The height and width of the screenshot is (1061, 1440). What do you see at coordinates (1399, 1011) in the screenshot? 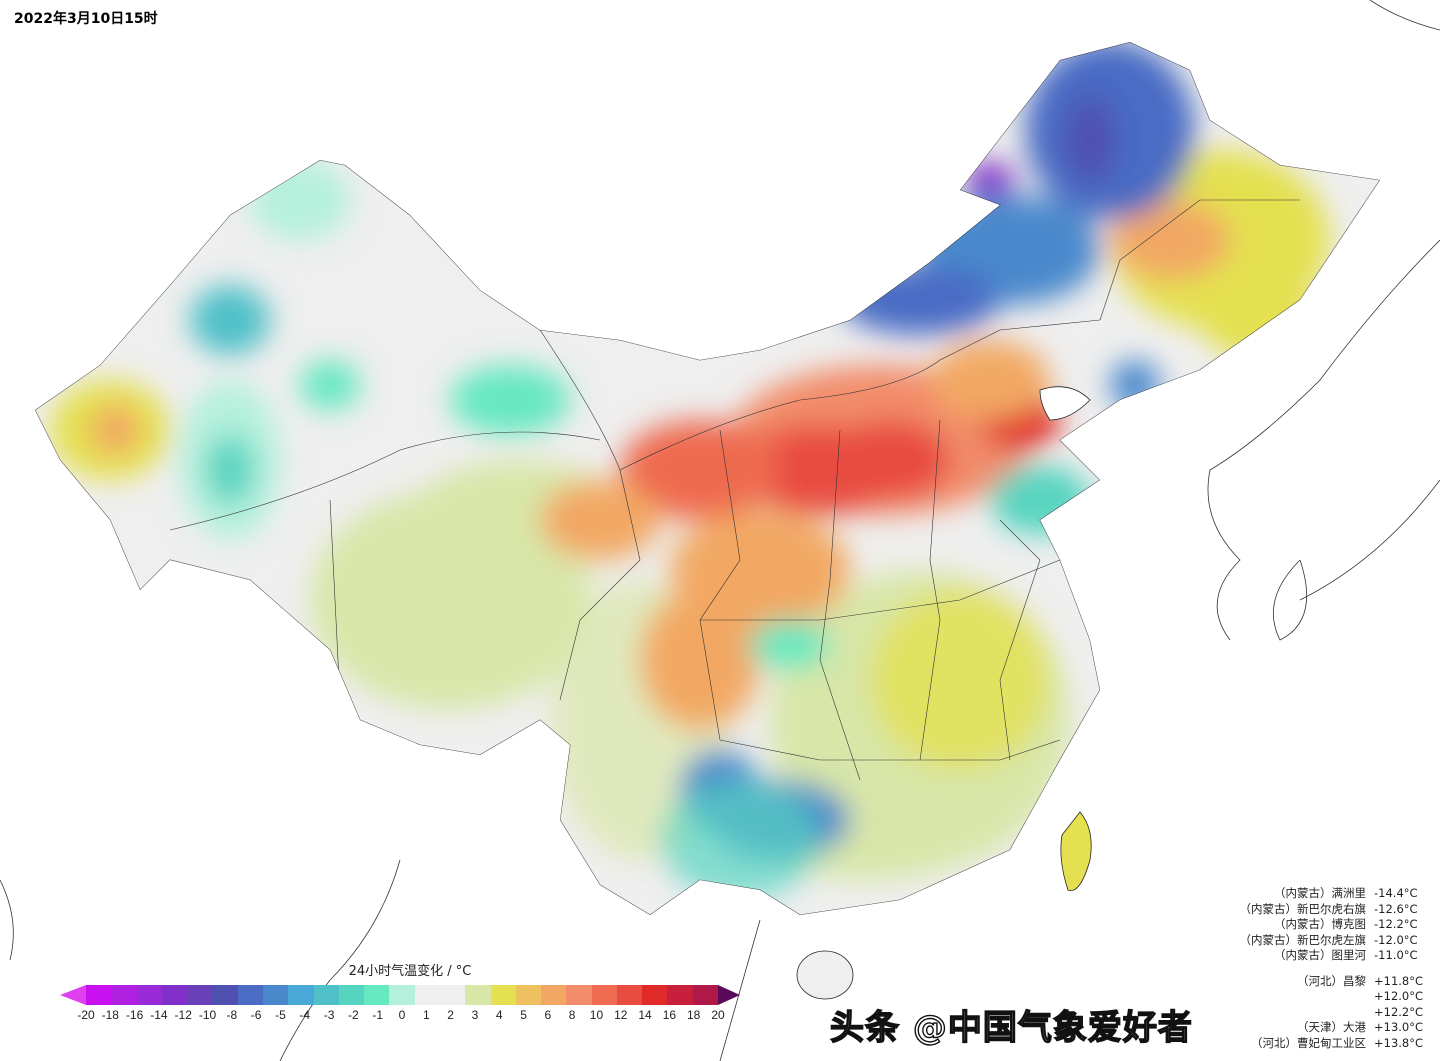
I see `station-value: +12.2°C` at bounding box center [1399, 1011].